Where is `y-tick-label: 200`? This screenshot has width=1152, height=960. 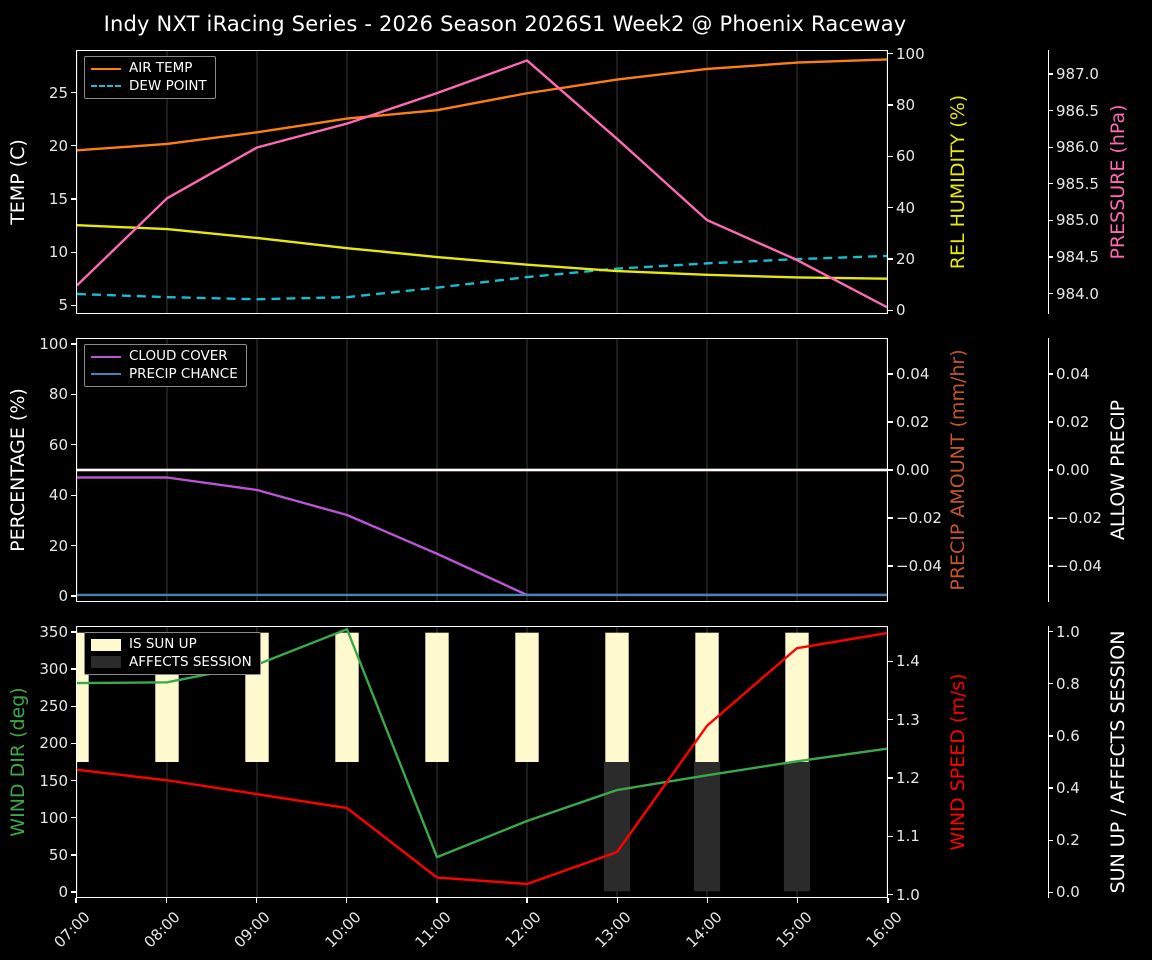
y-tick-label: 200 is located at coordinates (53, 743).